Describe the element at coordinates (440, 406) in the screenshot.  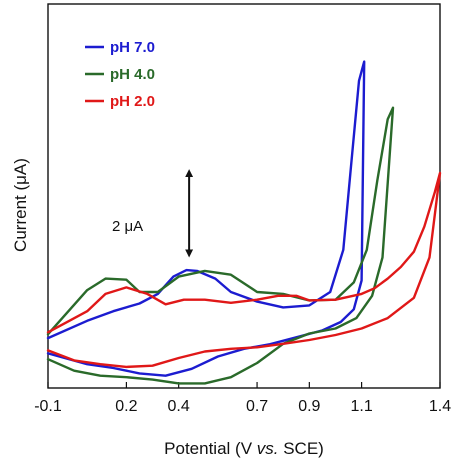
I see `x-tick-label: 1.4` at that location.